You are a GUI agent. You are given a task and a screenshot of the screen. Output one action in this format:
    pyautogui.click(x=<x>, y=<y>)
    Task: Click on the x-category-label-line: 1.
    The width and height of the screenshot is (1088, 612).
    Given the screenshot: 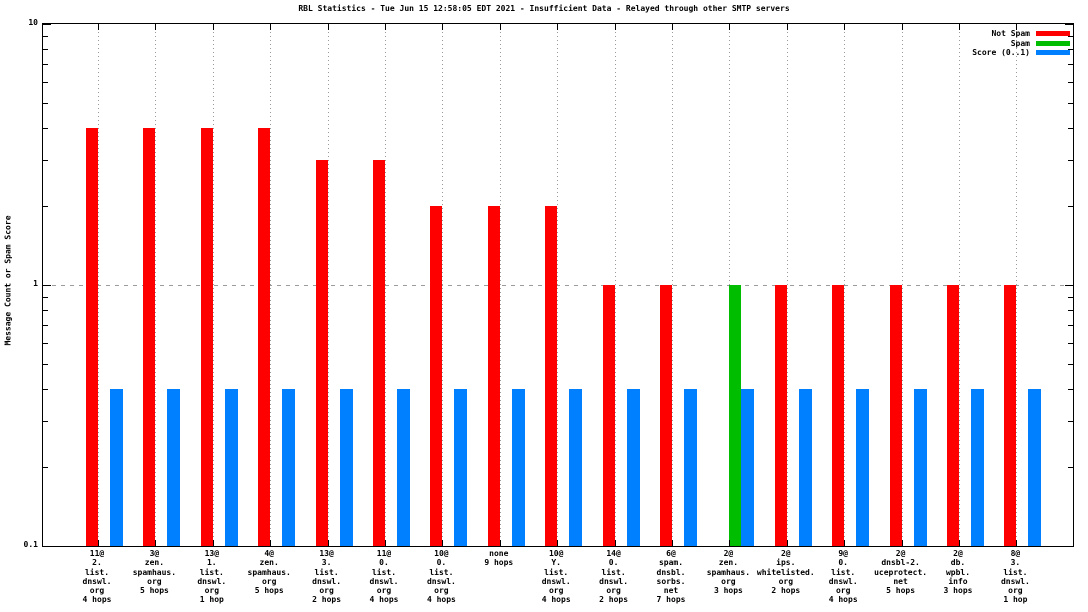 What is the action you would take?
    pyautogui.click(x=211, y=563)
    